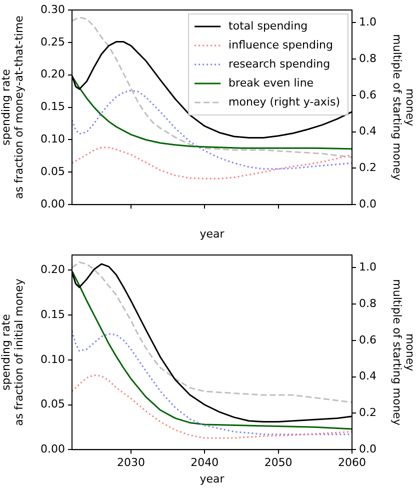 This screenshot has height=491, width=416. Describe the element at coordinates (130, 463) in the screenshot. I see `x-tick-label: 2030` at that location.